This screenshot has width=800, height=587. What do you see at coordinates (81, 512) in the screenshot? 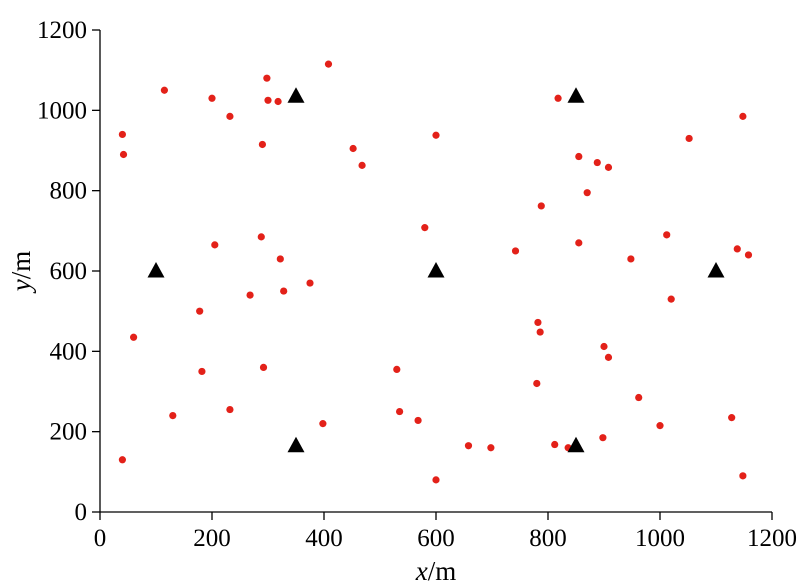
I see `y-tick-label: 0` at bounding box center [81, 512].